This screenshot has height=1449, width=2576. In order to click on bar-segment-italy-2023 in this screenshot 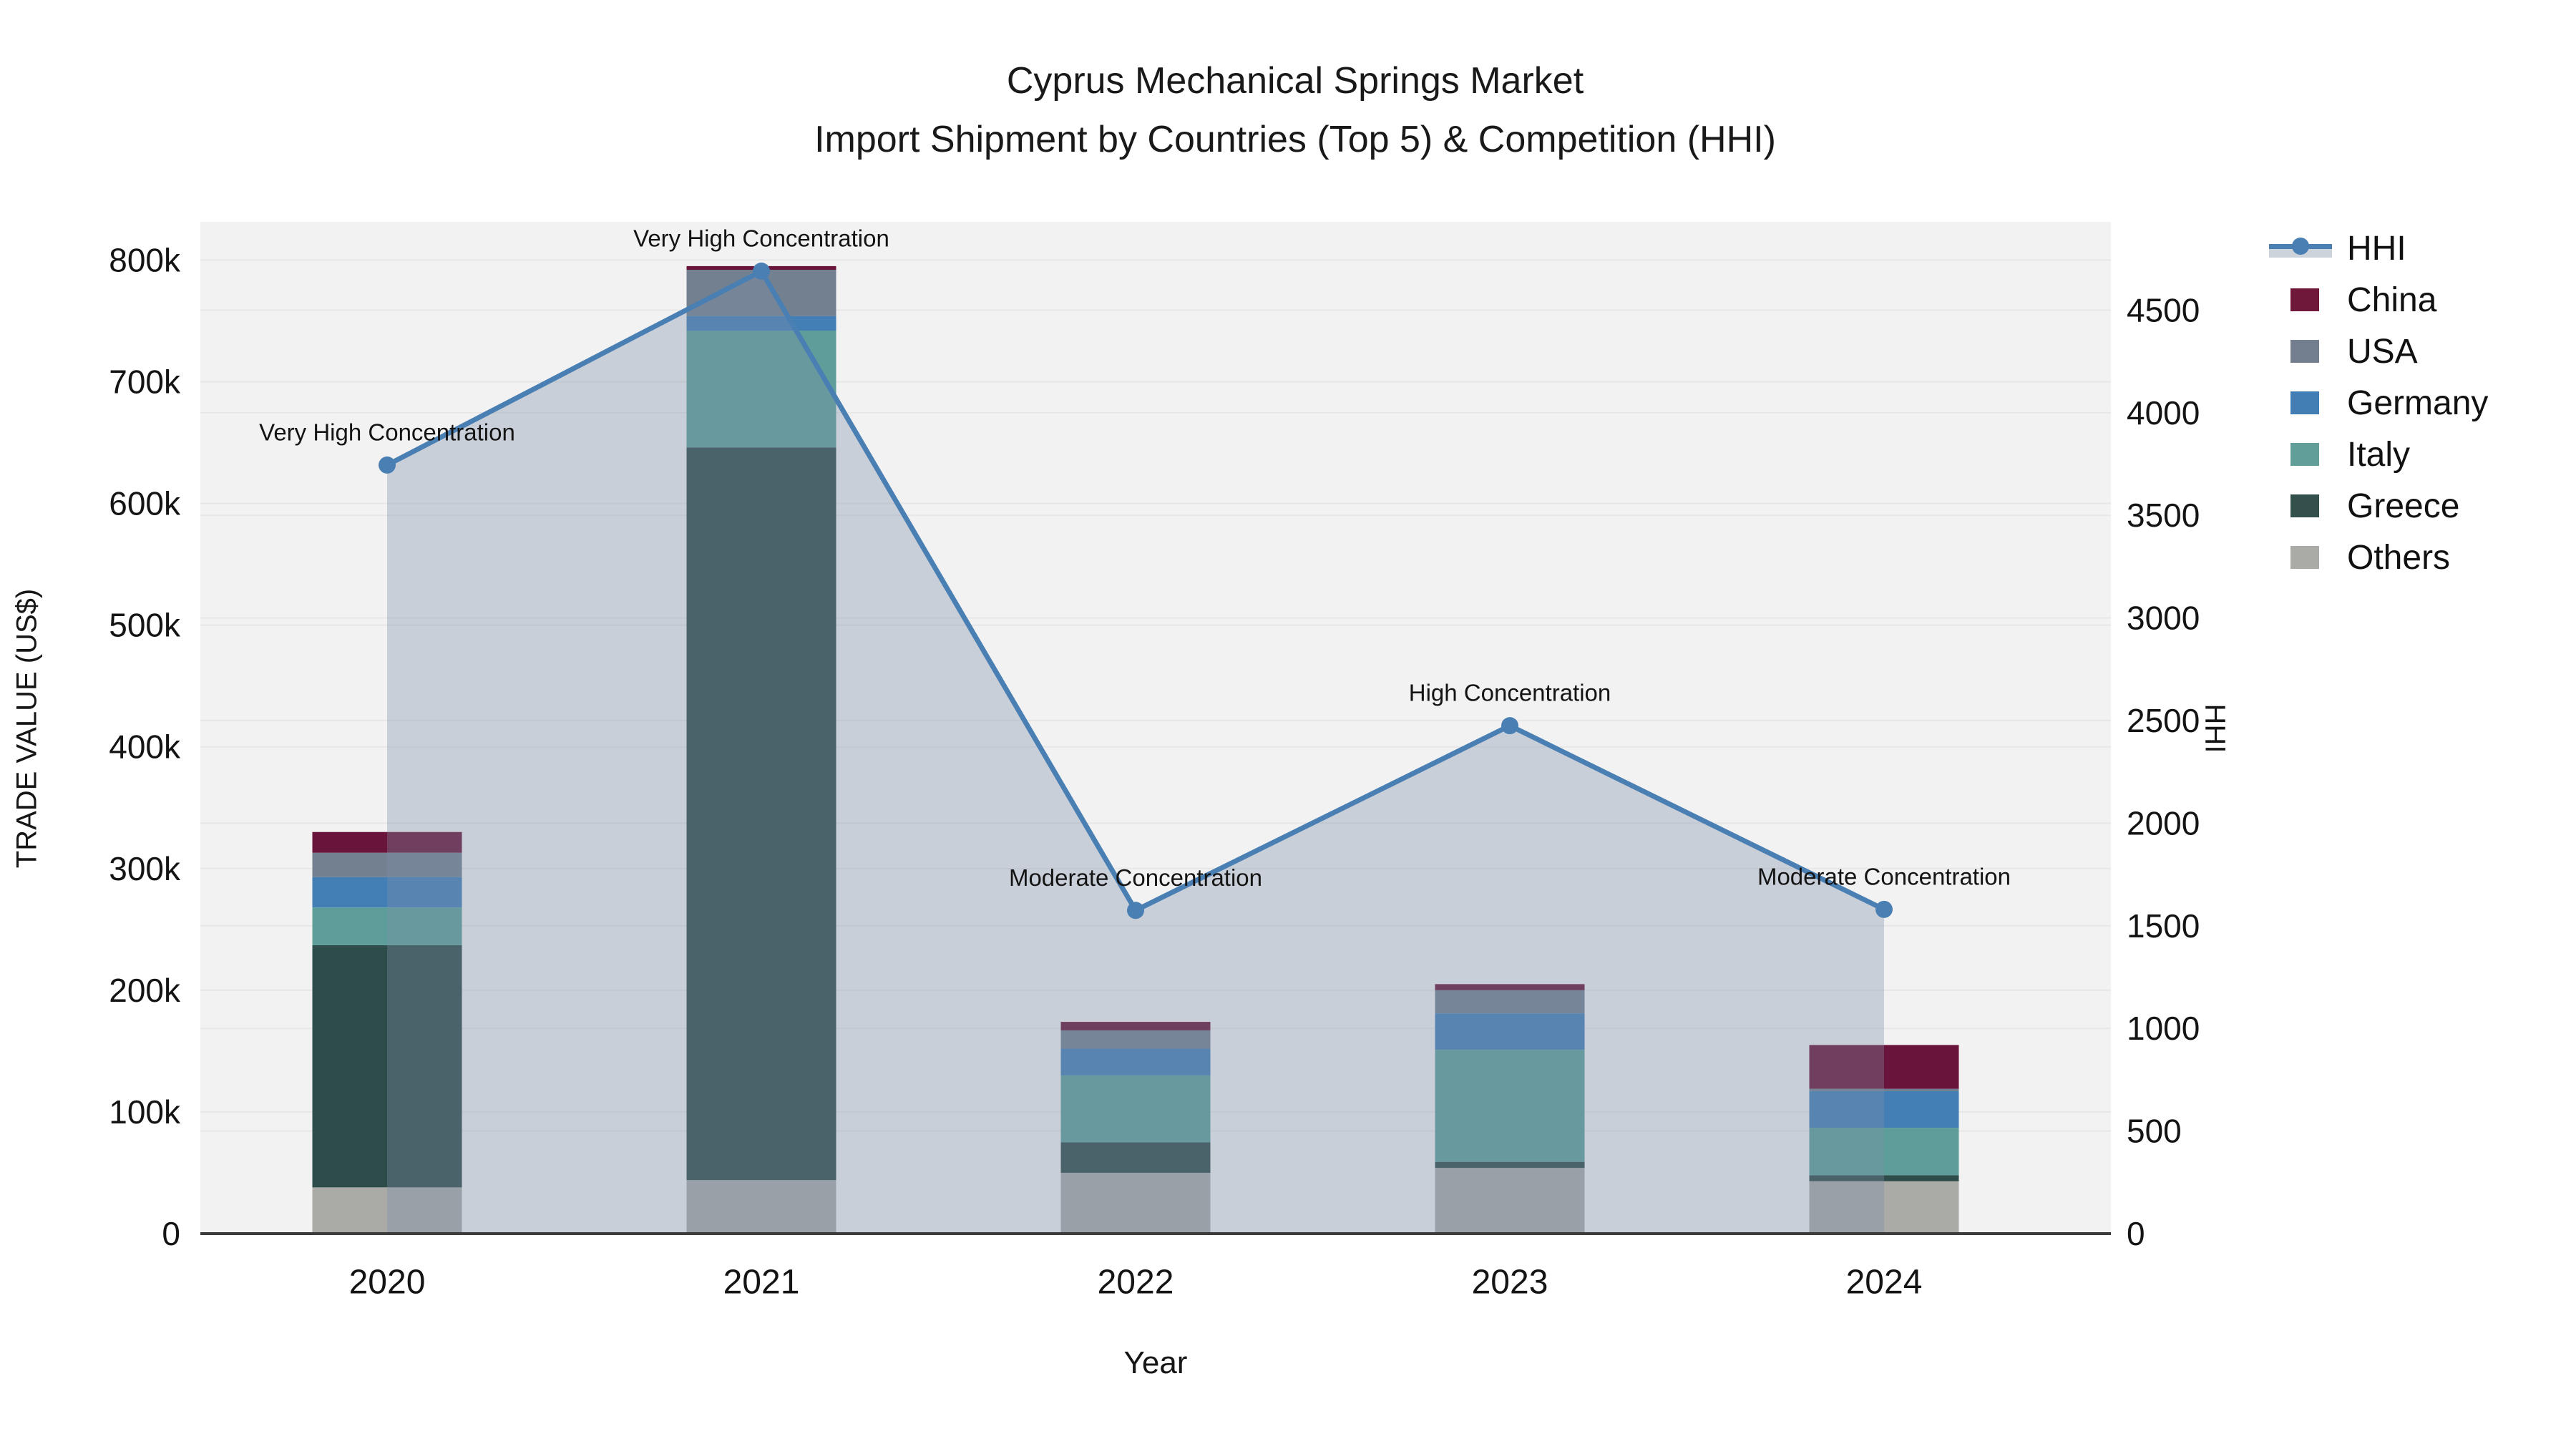, I will do `click(1510, 1106)`.